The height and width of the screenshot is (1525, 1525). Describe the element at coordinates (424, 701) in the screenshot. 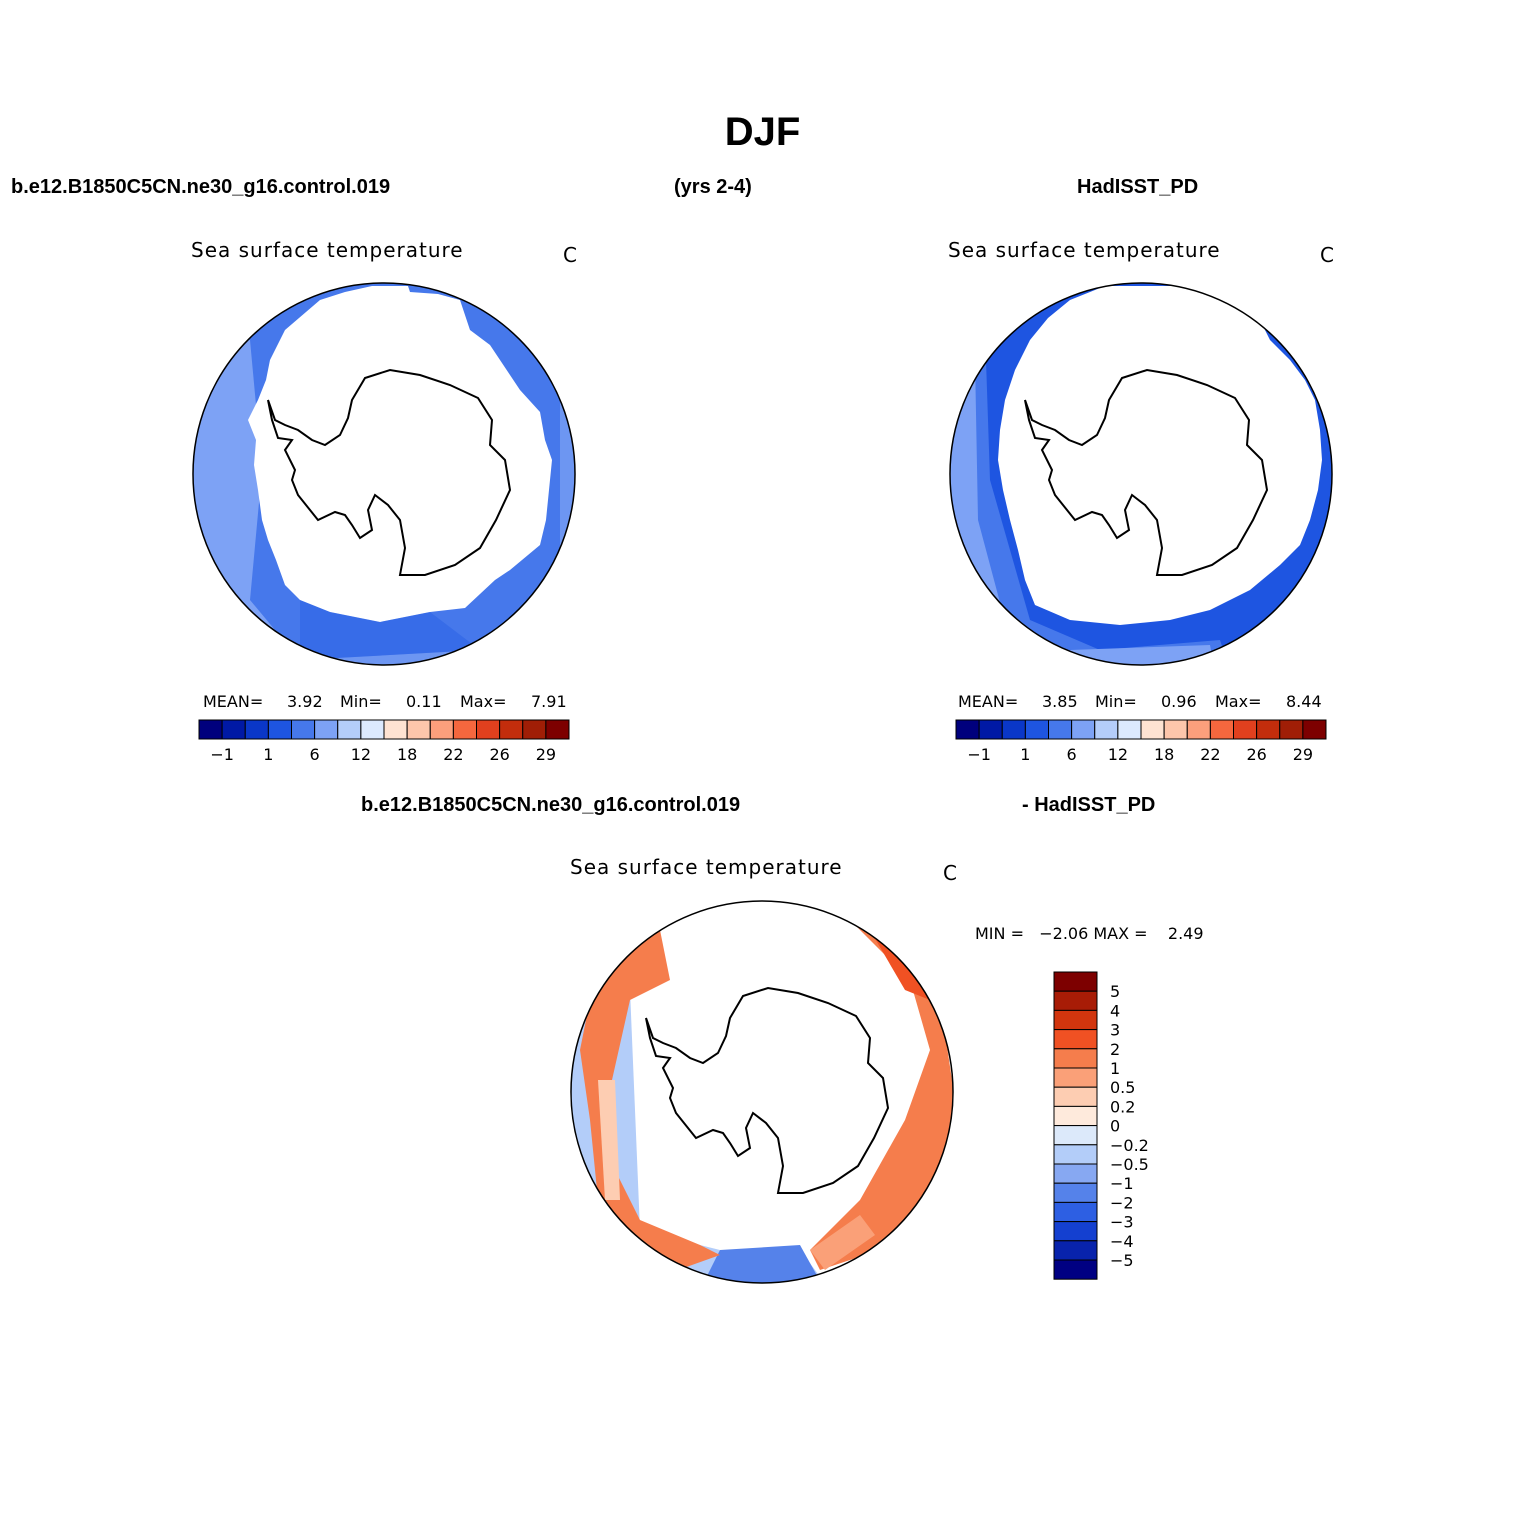

I see `model-min-value: 0.11` at that location.